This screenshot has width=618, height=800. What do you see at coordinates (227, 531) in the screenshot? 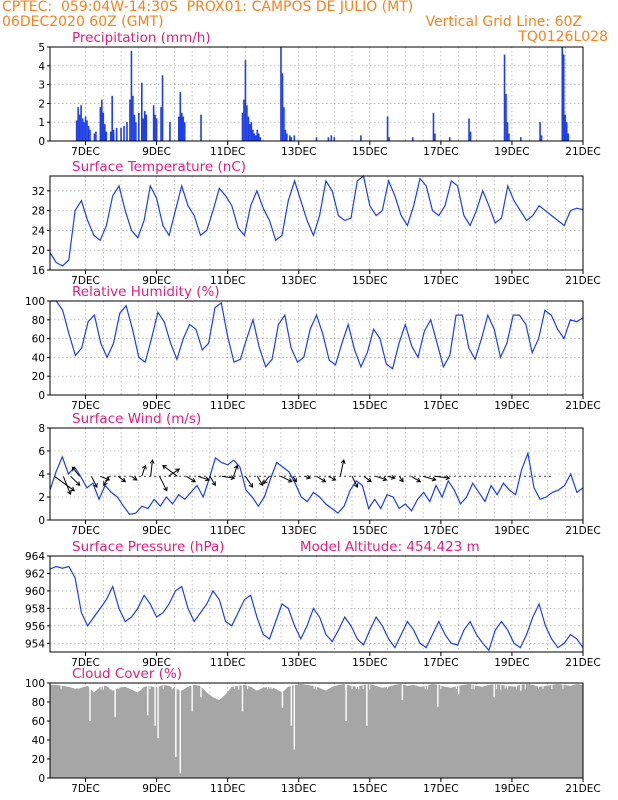
I see `x-tick-label: 11DEC` at bounding box center [227, 531].